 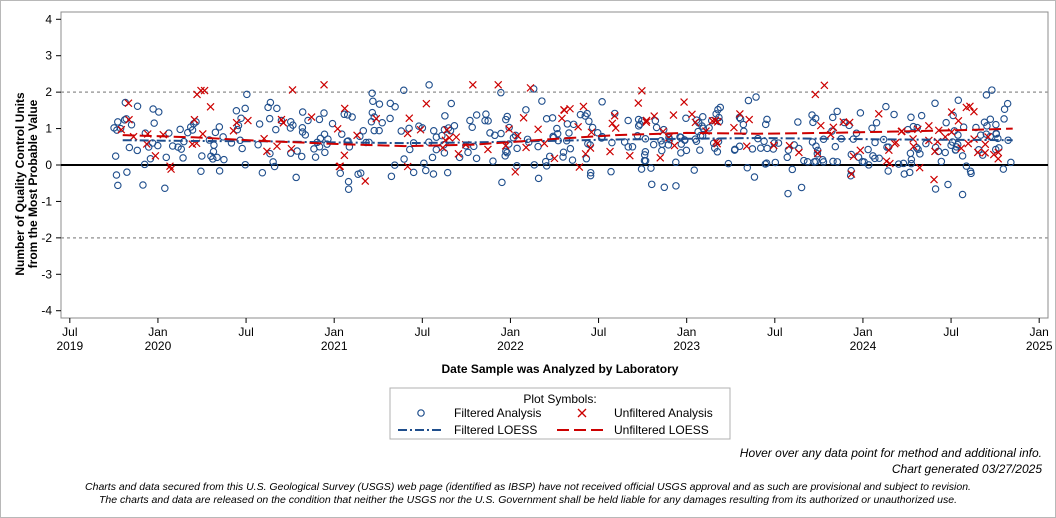 What do you see at coordinates (46, 238) in the screenshot?
I see `y-tick-label: -2` at bounding box center [46, 238].